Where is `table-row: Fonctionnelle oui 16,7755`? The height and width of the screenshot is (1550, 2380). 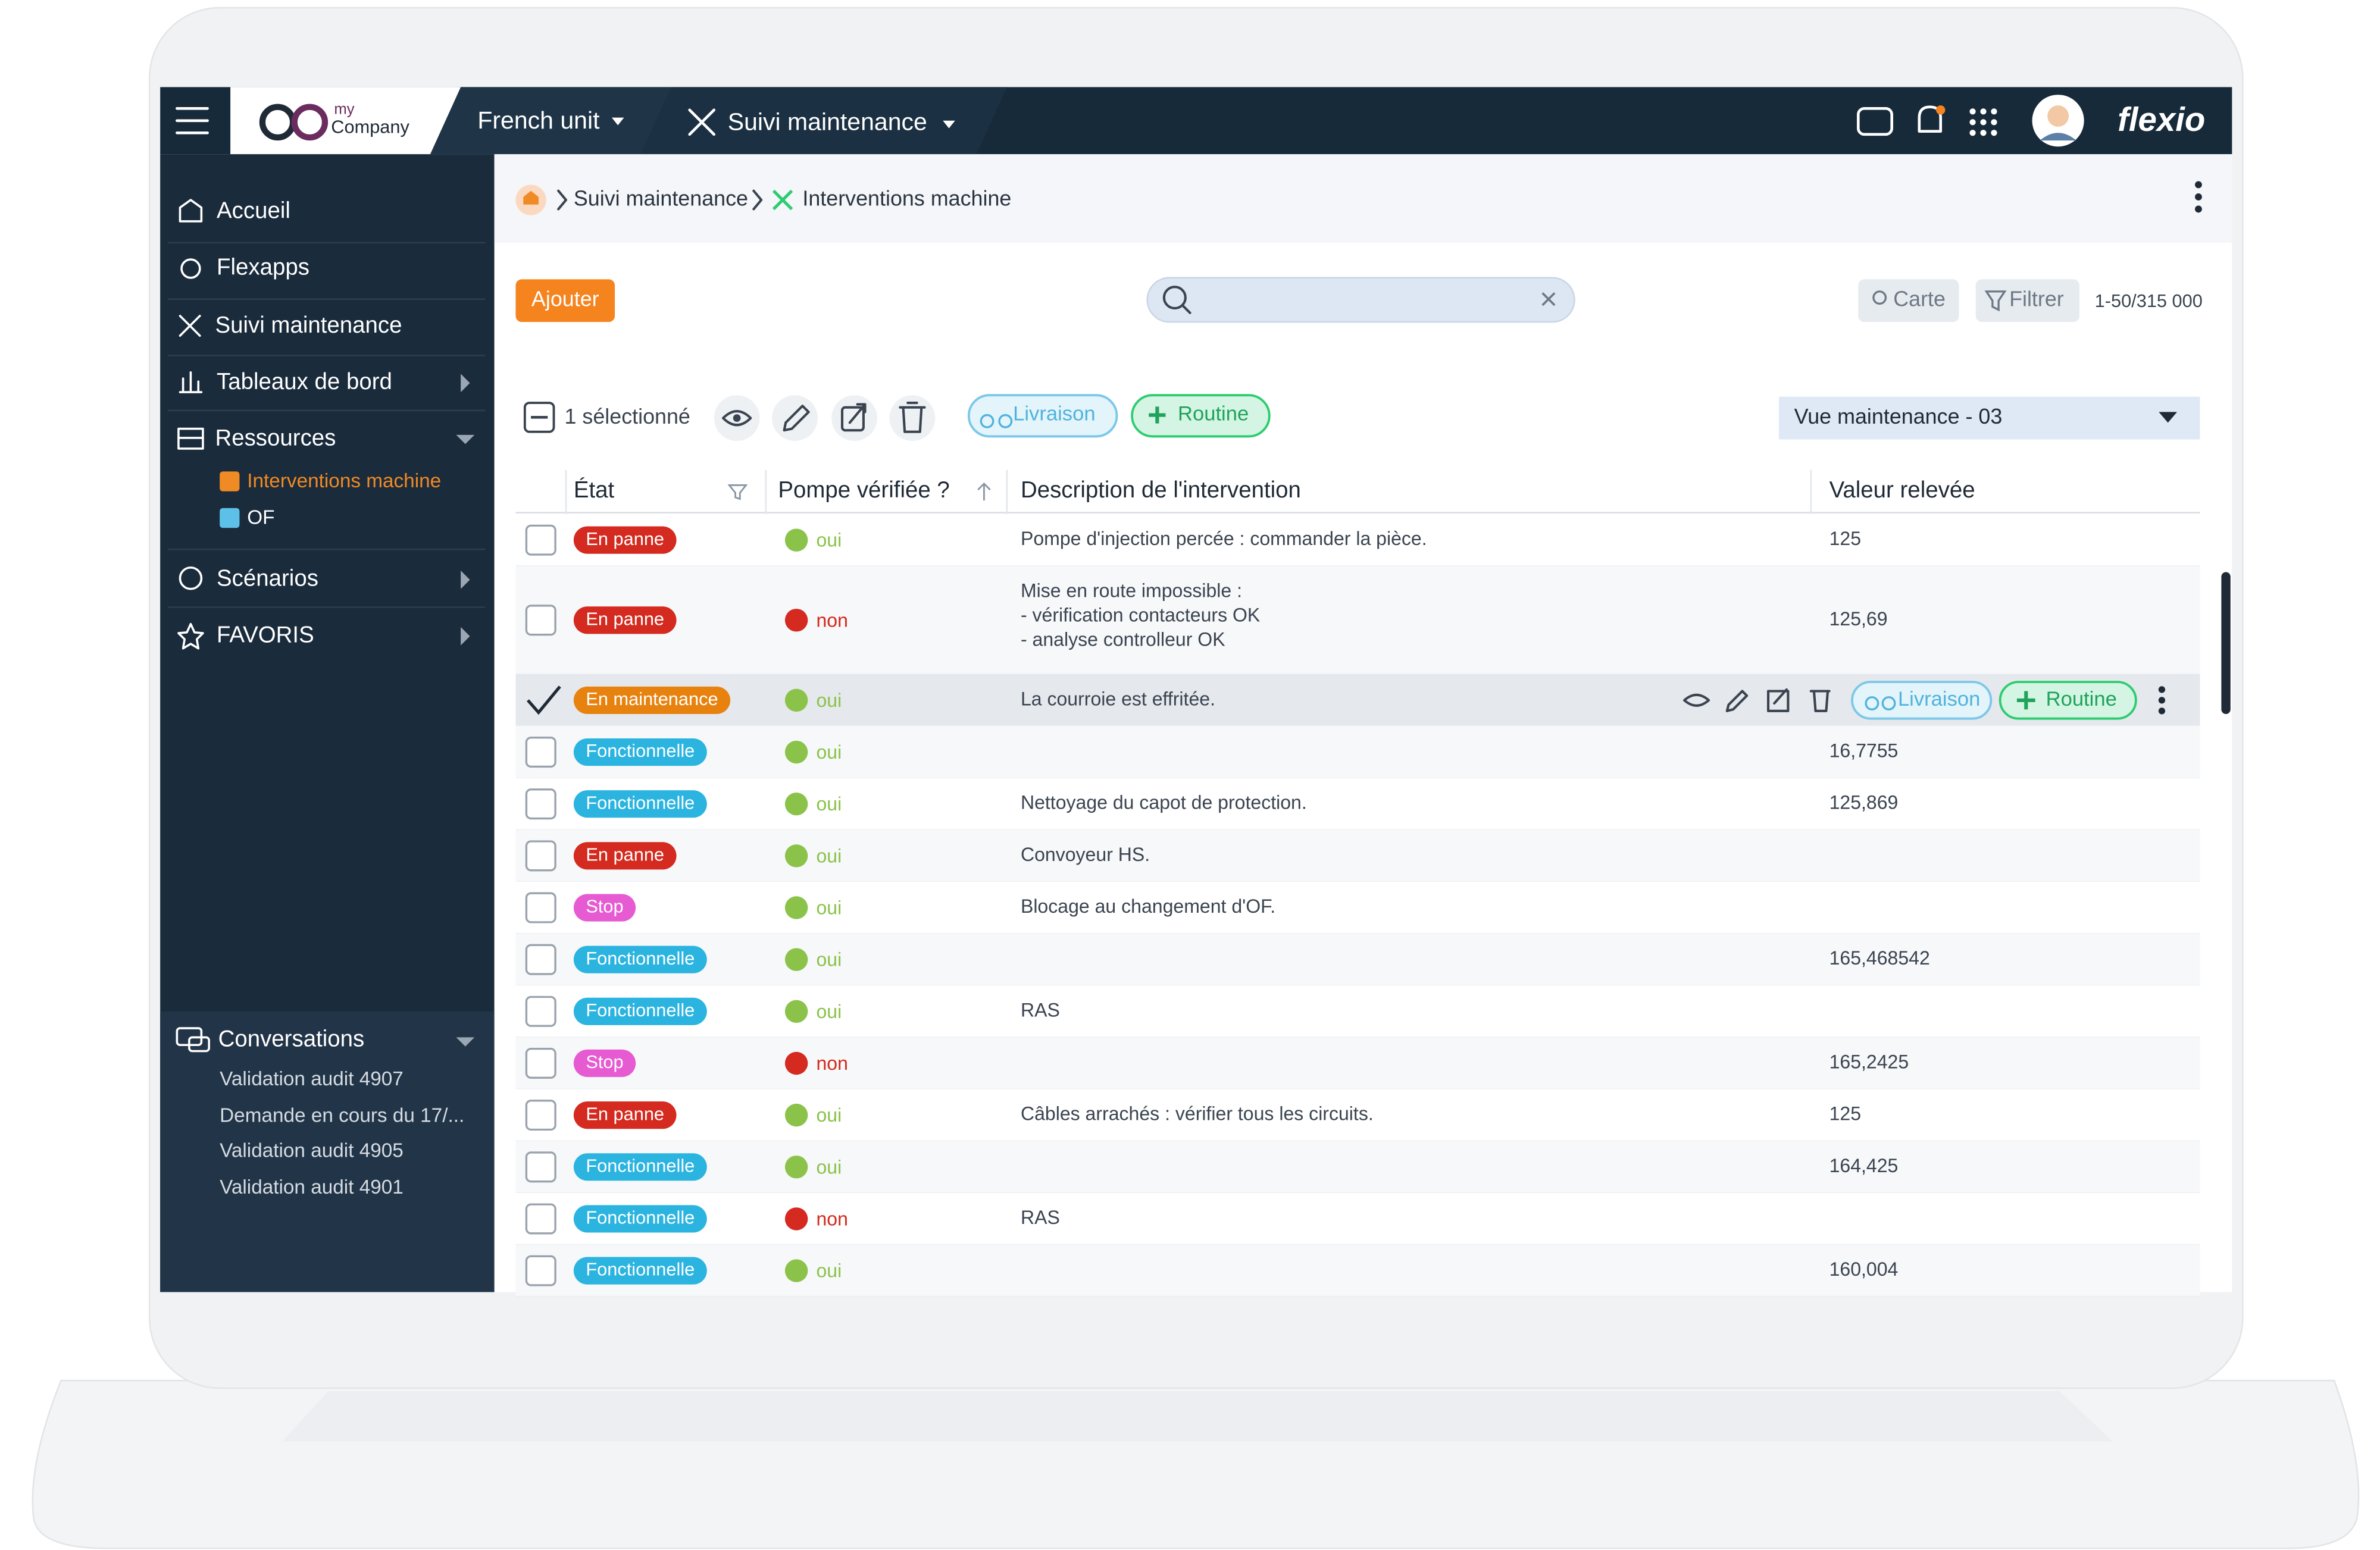 table-row: Fonctionnelle oui 16,7755 is located at coordinates (1358, 752).